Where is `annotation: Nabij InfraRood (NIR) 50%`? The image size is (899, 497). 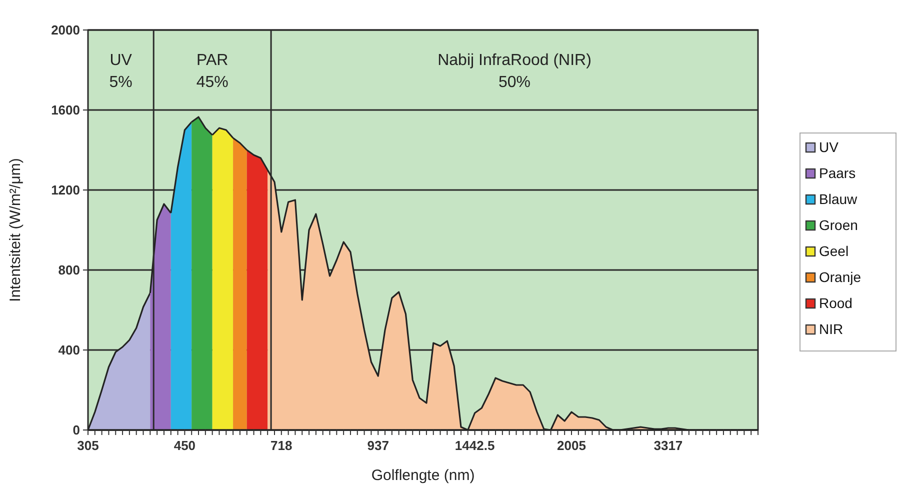 annotation: Nabij InfraRood (NIR) 50% is located at coordinates (515, 71).